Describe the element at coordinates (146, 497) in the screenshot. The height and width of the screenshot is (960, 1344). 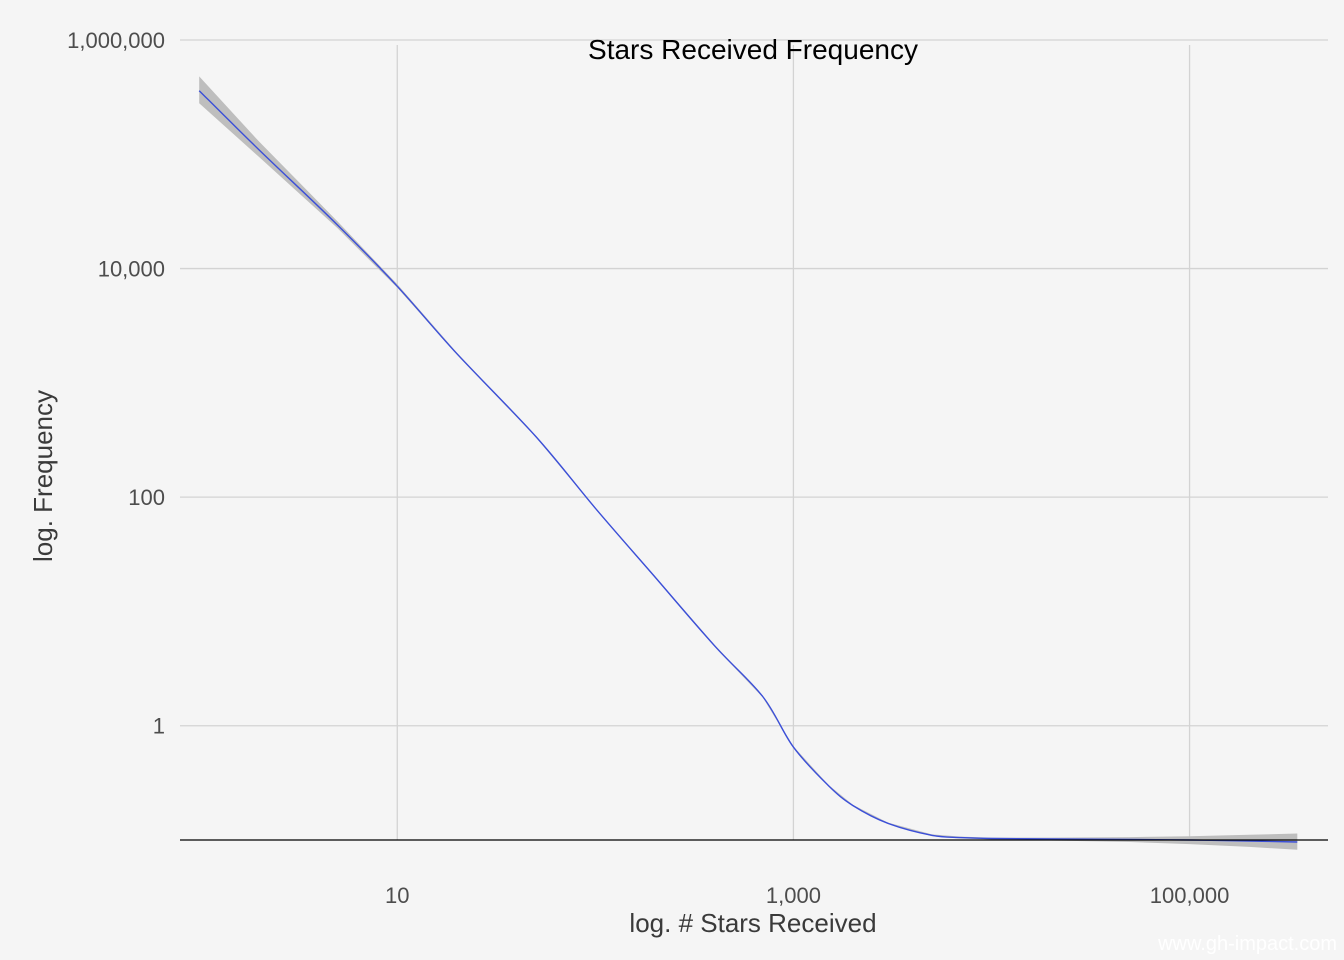
I see `y-tick-label: 100` at that location.